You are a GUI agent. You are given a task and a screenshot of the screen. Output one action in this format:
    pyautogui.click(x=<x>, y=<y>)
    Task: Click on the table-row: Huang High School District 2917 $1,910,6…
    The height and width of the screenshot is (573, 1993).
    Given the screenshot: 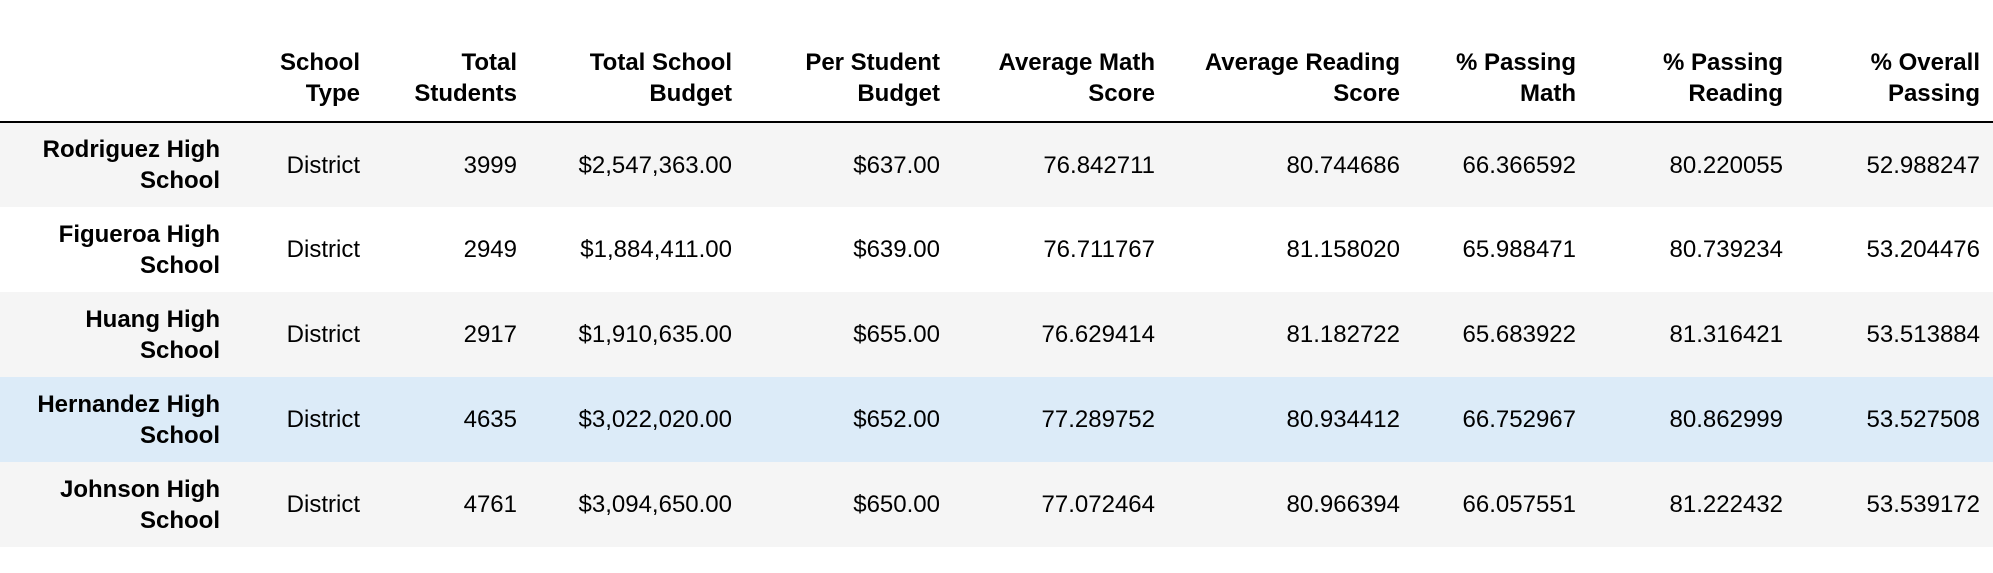 What is the action you would take?
    pyautogui.click(x=996, y=334)
    